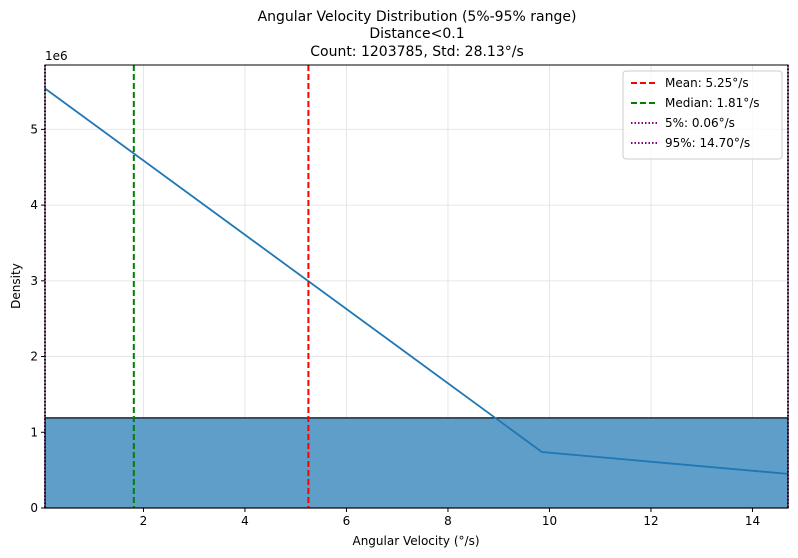 The height and width of the screenshot is (558, 798). Describe the element at coordinates (448, 521) in the screenshot. I see `x-tick-label: 8` at that location.